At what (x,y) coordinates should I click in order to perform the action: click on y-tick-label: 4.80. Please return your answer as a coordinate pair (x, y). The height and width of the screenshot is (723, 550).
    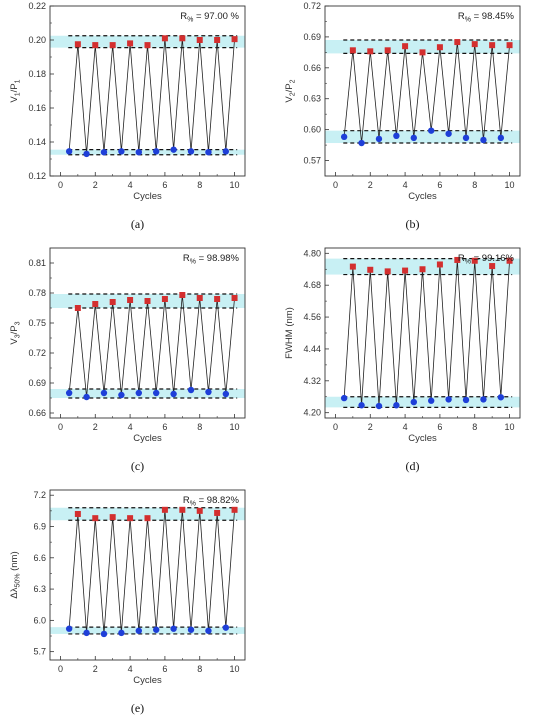
    Looking at the image, I should click on (312, 253).